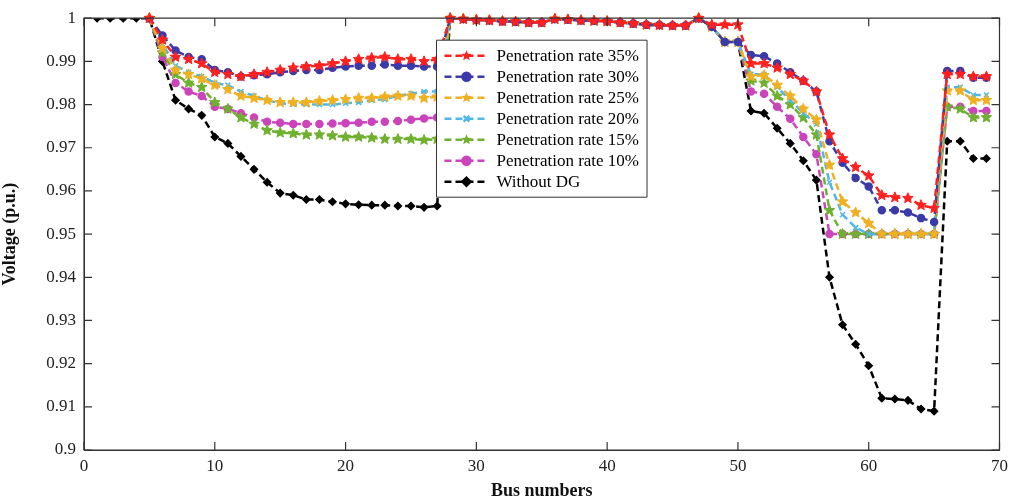 This screenshot has width=1014, height=502. I want to click on legend-label: Penetration rate 10%, so click(568, 161).